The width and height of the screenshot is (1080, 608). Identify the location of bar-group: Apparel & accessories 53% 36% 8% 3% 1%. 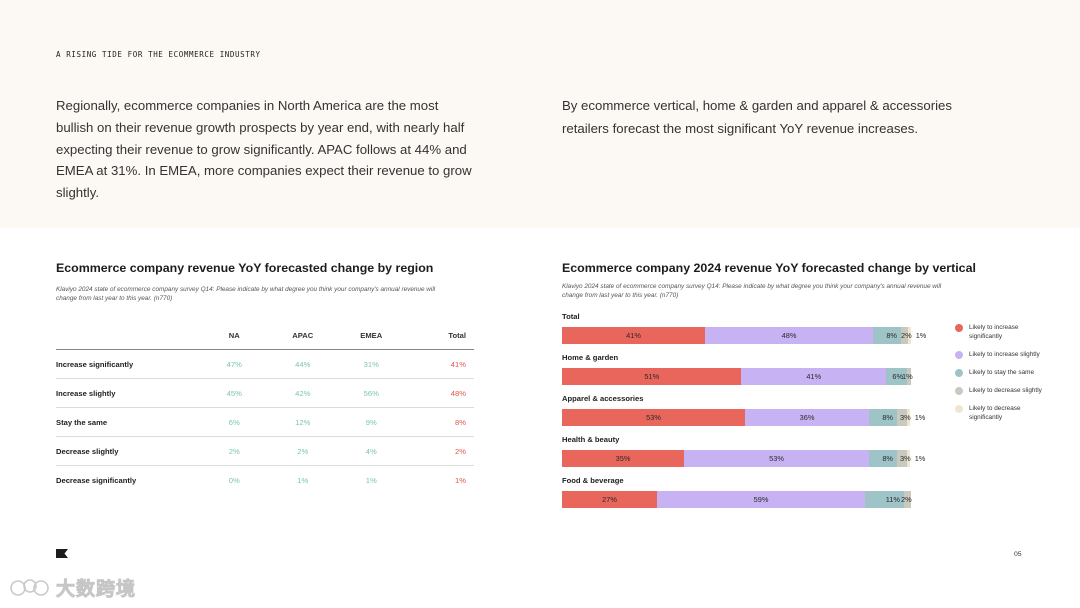
(757, 412).